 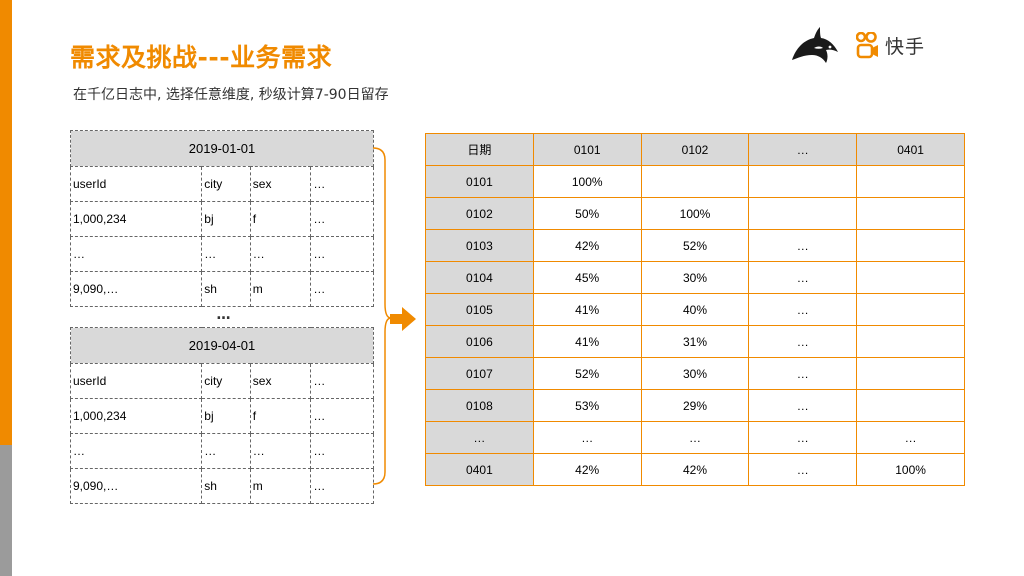 I want to click on column-header: 日期, so click(x=479, y=149).